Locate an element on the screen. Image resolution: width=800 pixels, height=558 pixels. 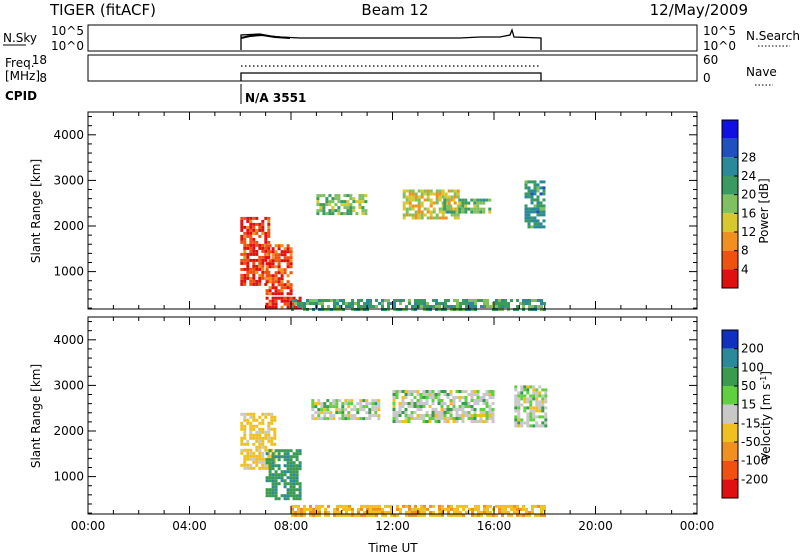
power-colorbar-label: Power [dB] is located at coordinates (764, 210).